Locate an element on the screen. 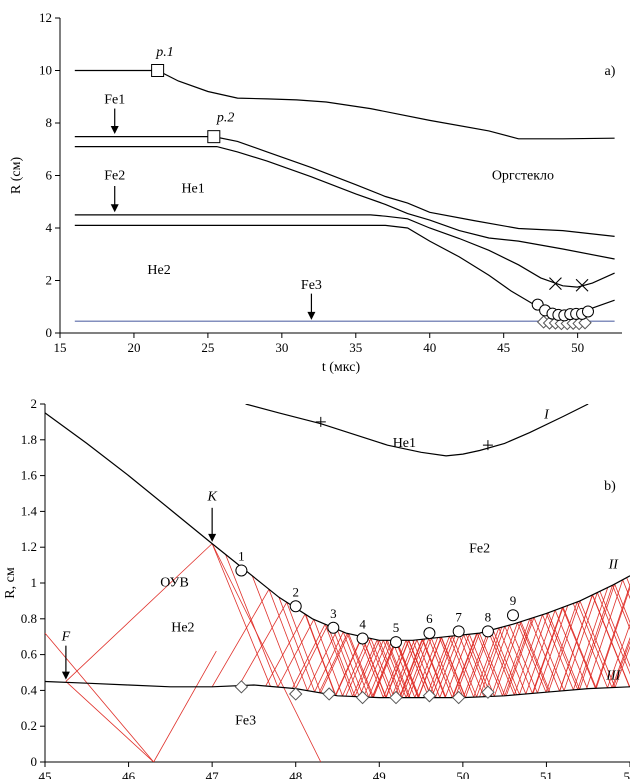 Image resolution: width=630 pixels, height=779 pixels. x-tick-label: 30 is located at coordinates (281, 347).